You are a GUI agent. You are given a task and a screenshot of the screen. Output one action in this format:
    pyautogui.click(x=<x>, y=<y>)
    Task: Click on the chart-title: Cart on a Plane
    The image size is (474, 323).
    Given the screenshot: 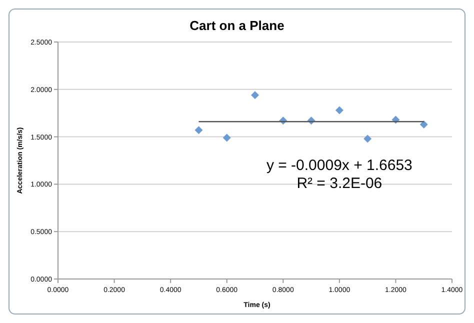 What is the action you would take?
    pyautogui.click(x=237, y=25)
    